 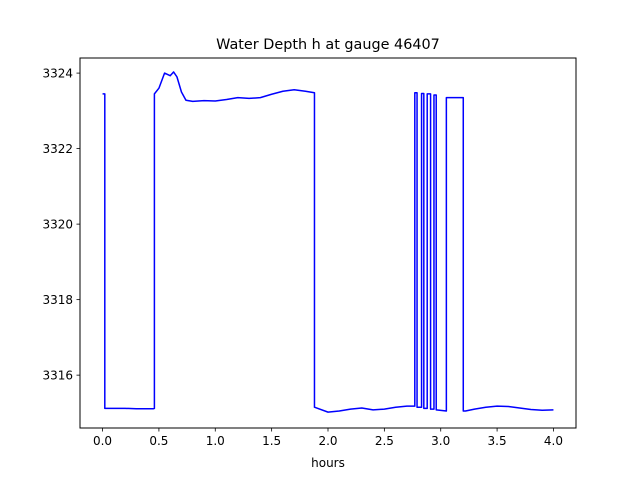 I want to click on y-tick-label: 3322, so click(x=57, y=149).